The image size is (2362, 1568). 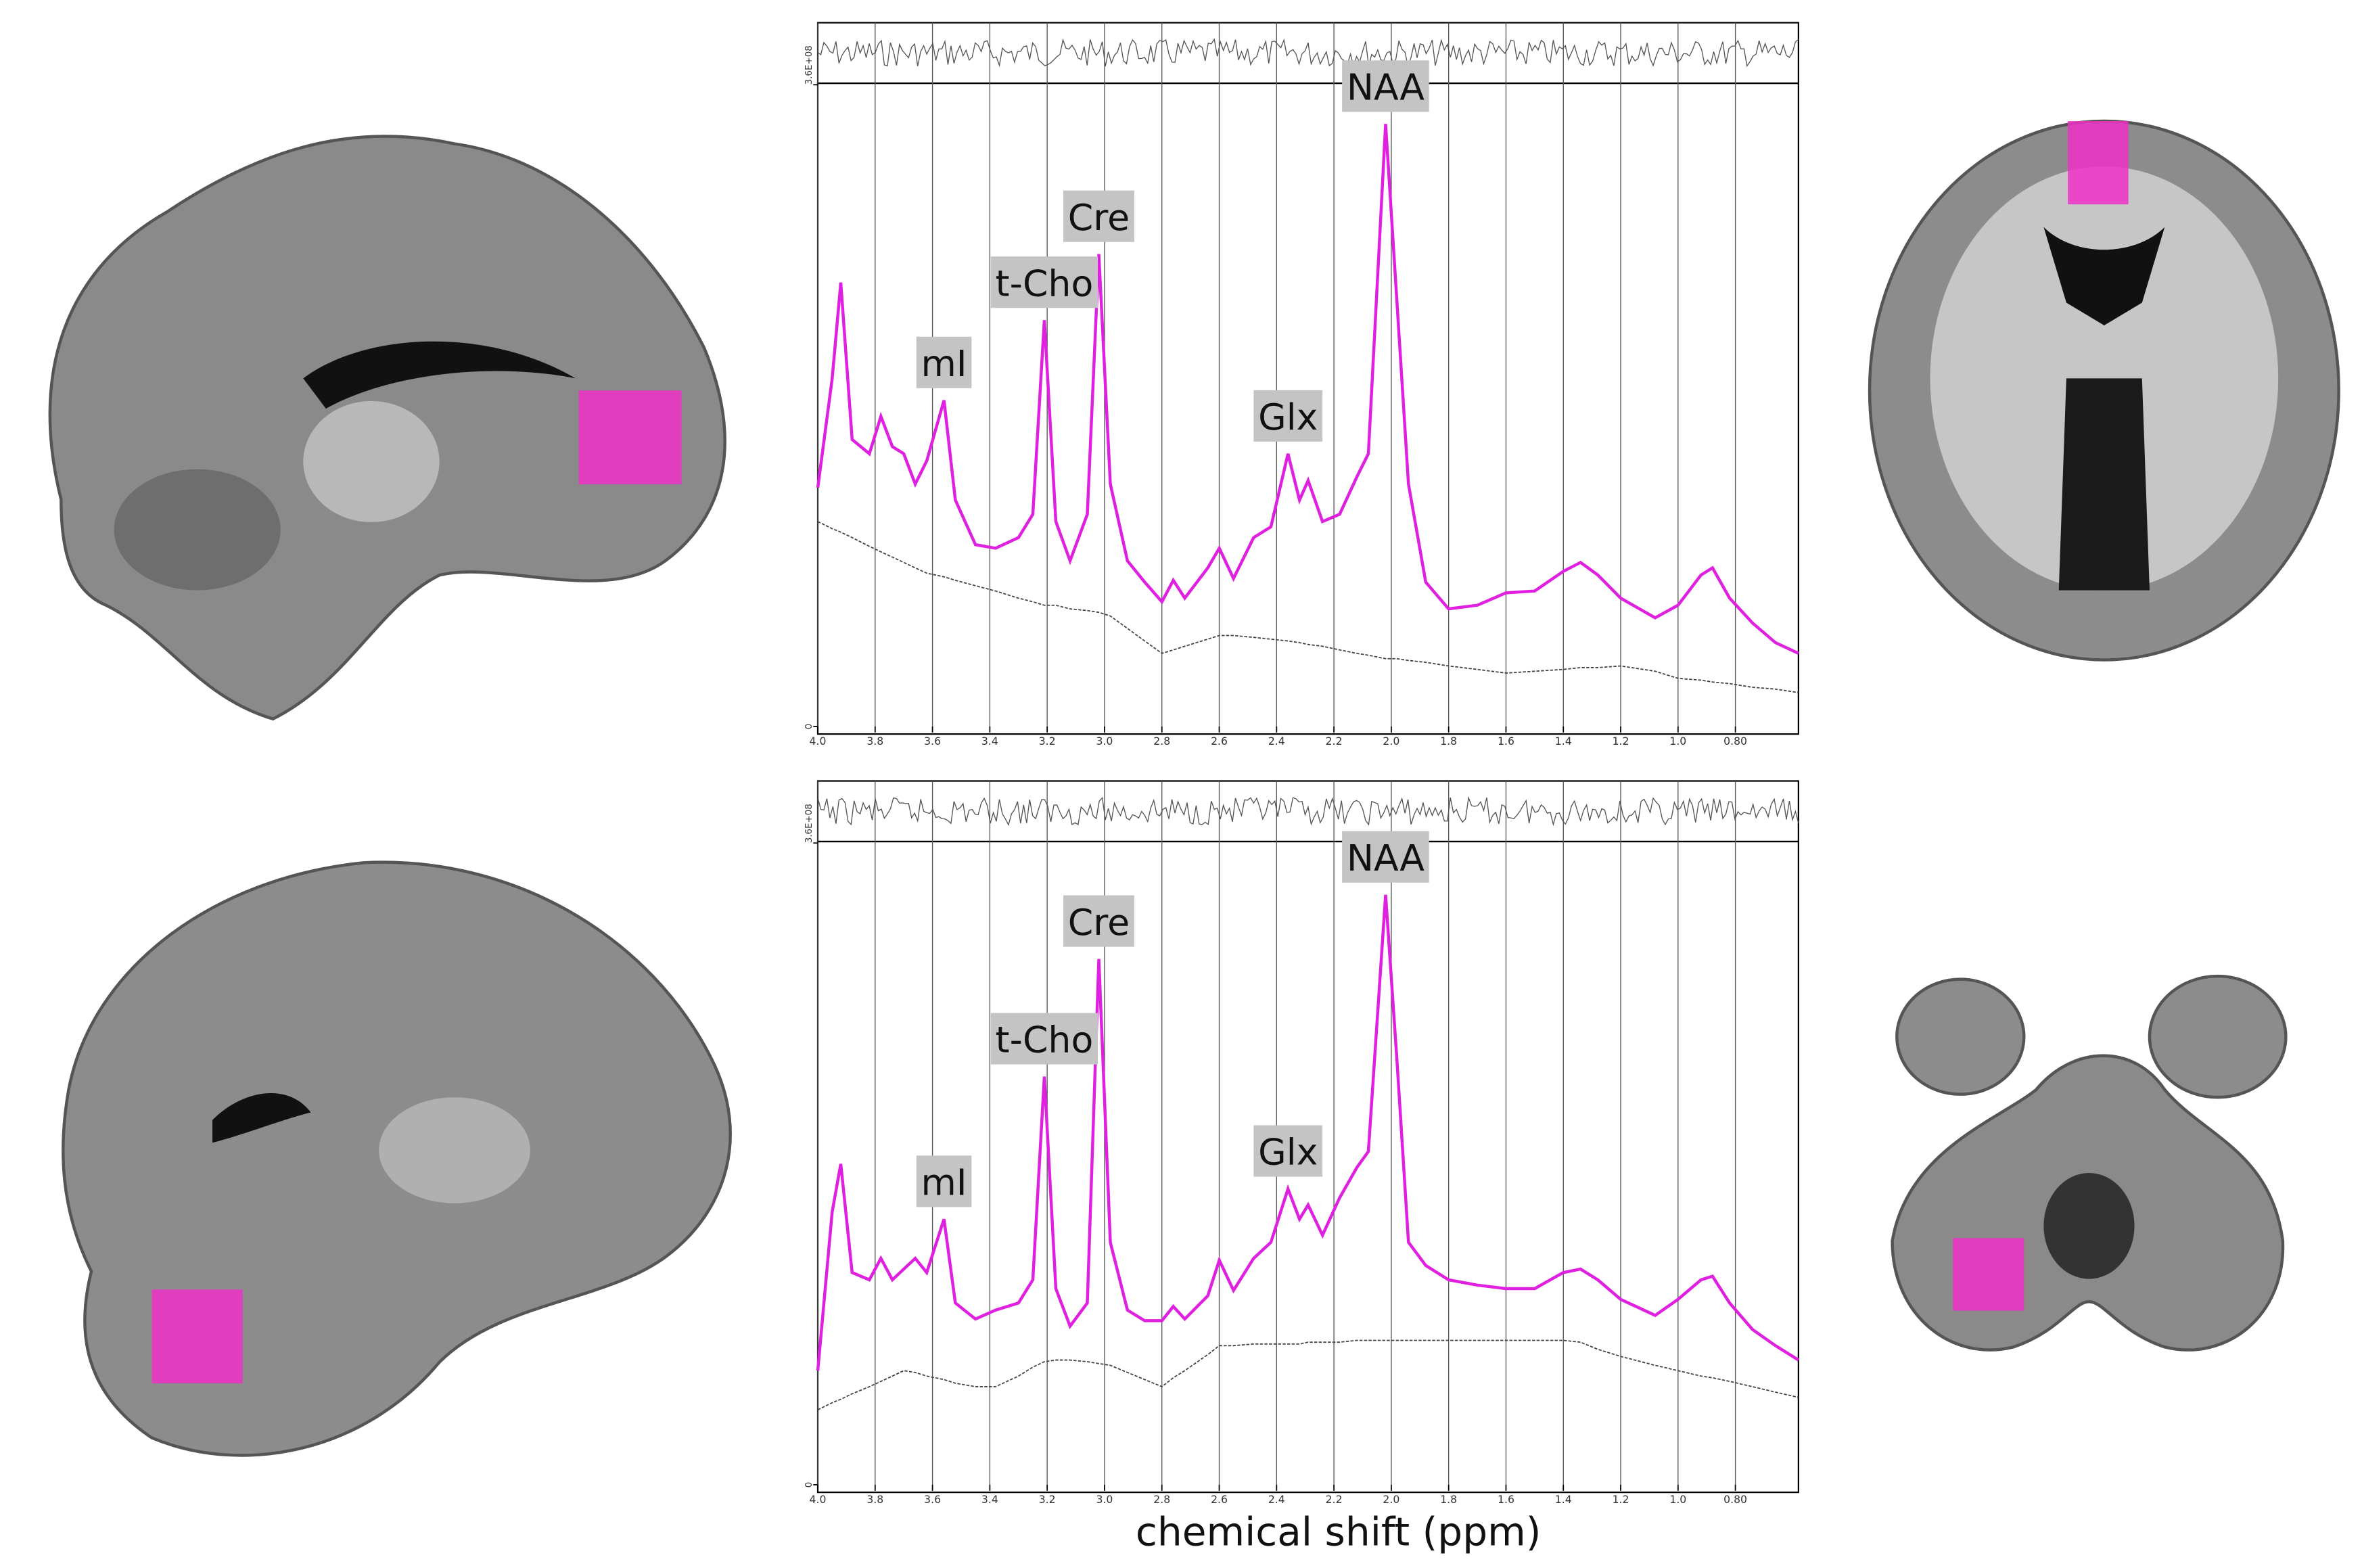 I want to click on x-axis-label: chemical shift (ppm), so click(x=1339, y=1531).